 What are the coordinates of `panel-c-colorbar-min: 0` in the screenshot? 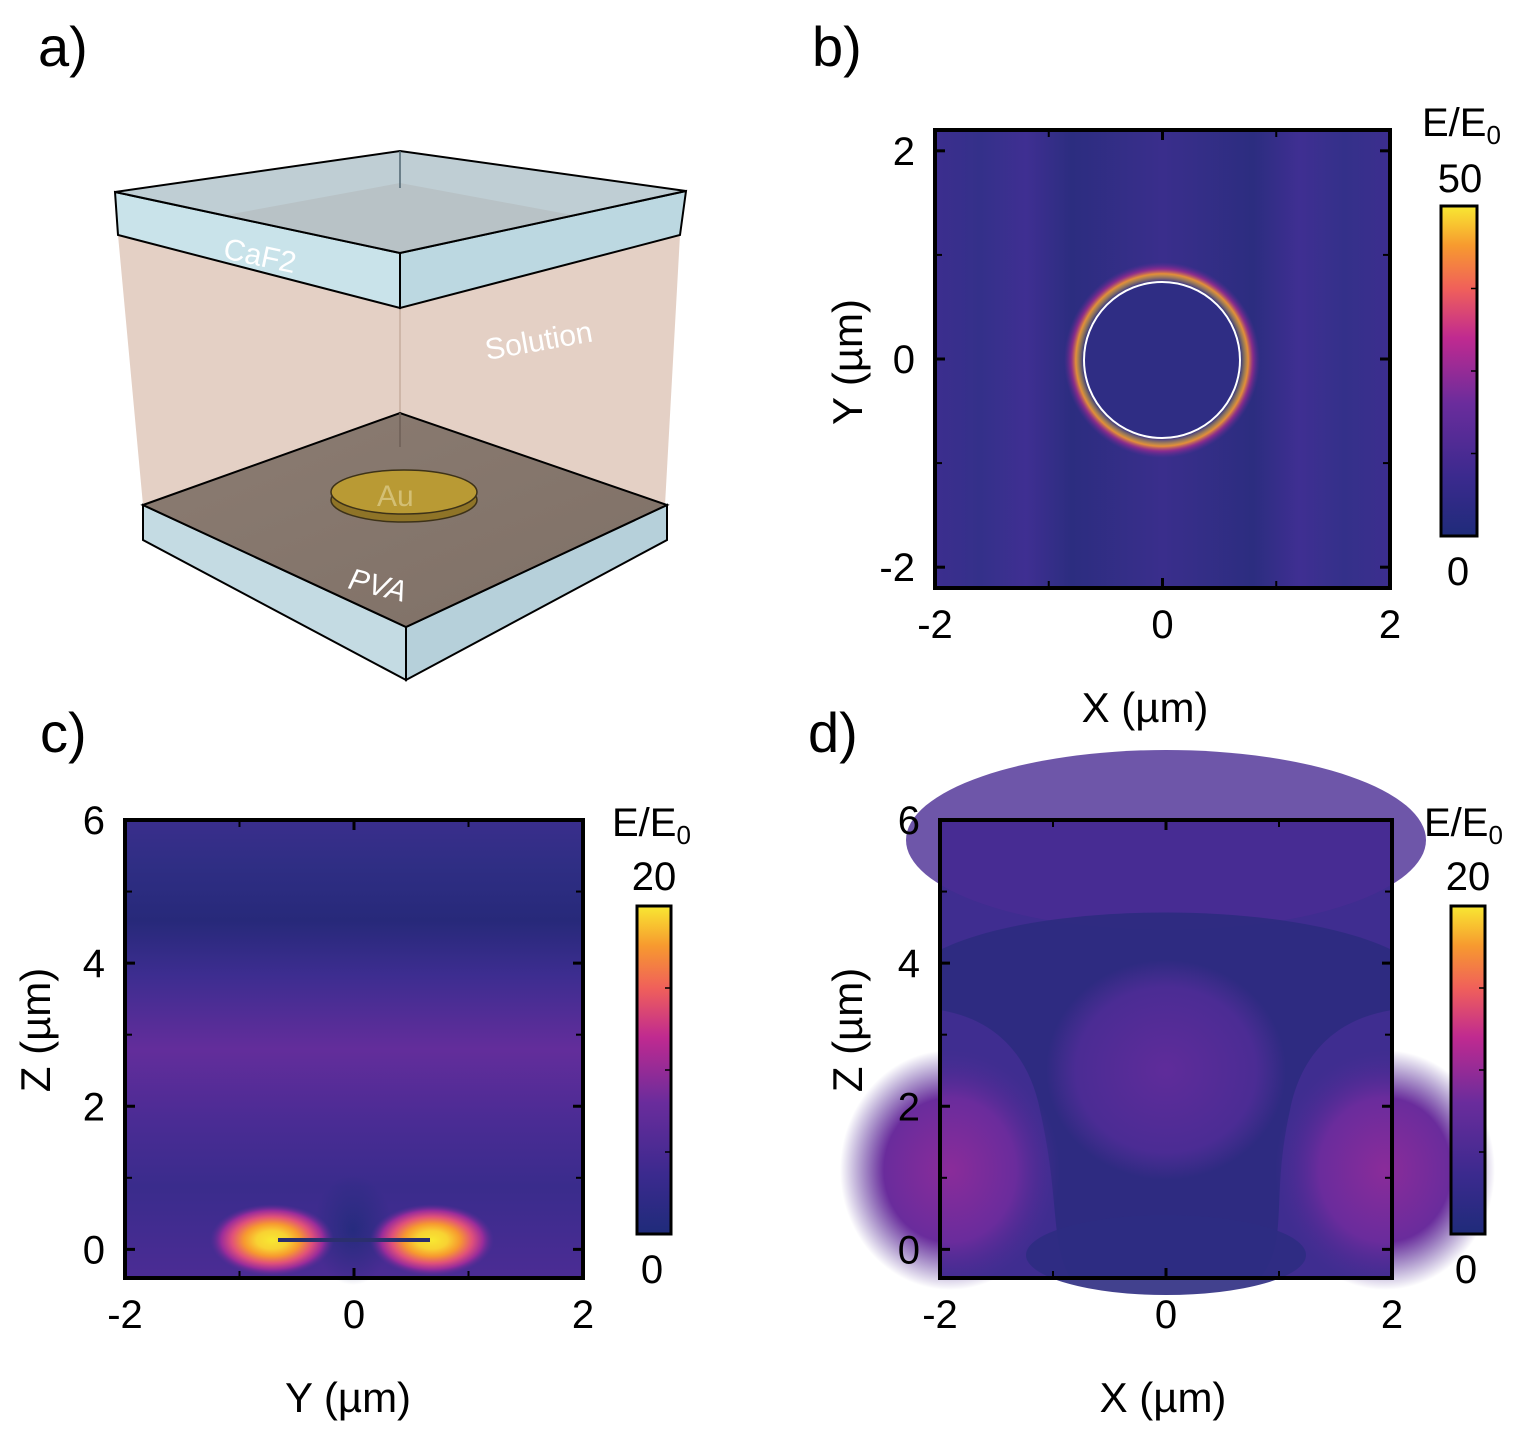 It's located at (652, 1270).